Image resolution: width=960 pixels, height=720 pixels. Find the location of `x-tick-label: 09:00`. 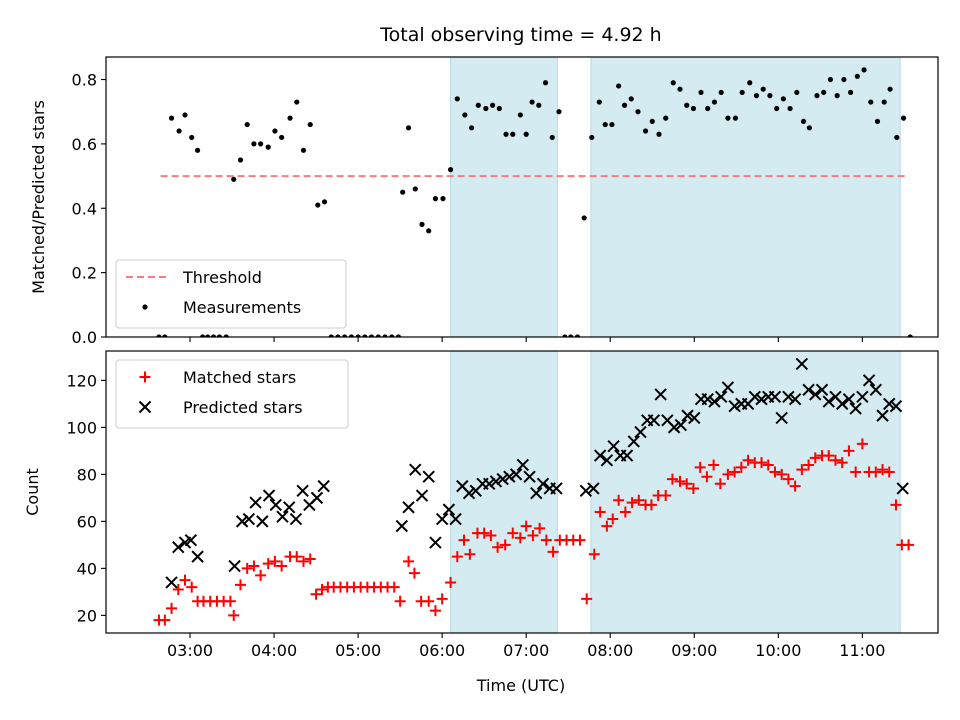

x-tick-label: 09:00 is located at coordinates (694, 650).